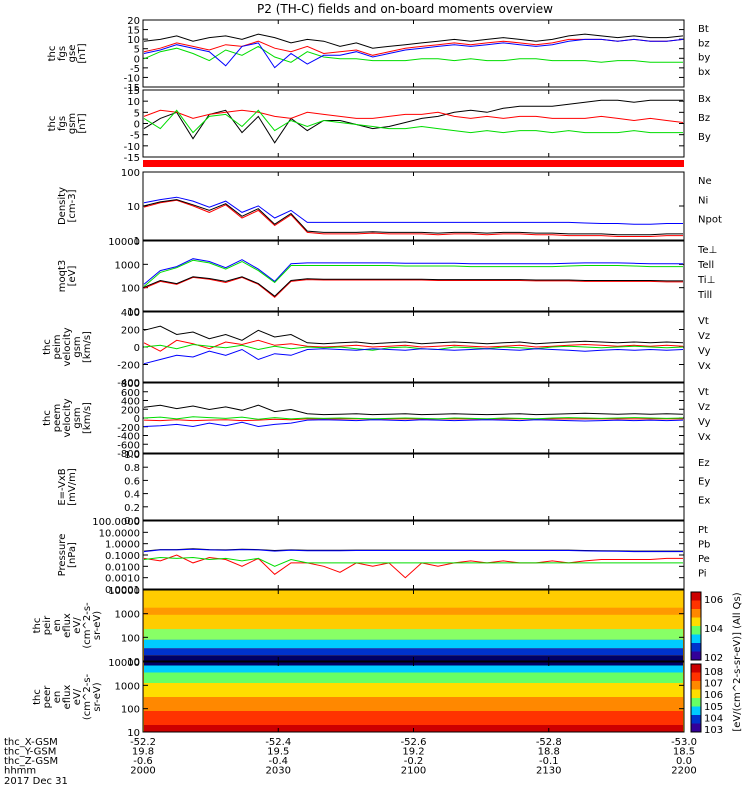 The height and width of the screenshot is (800, 750). I want to click on colorbar-label: [eV/(cm^2-s-sr-eV)] (All Qs), so click(737, 661).